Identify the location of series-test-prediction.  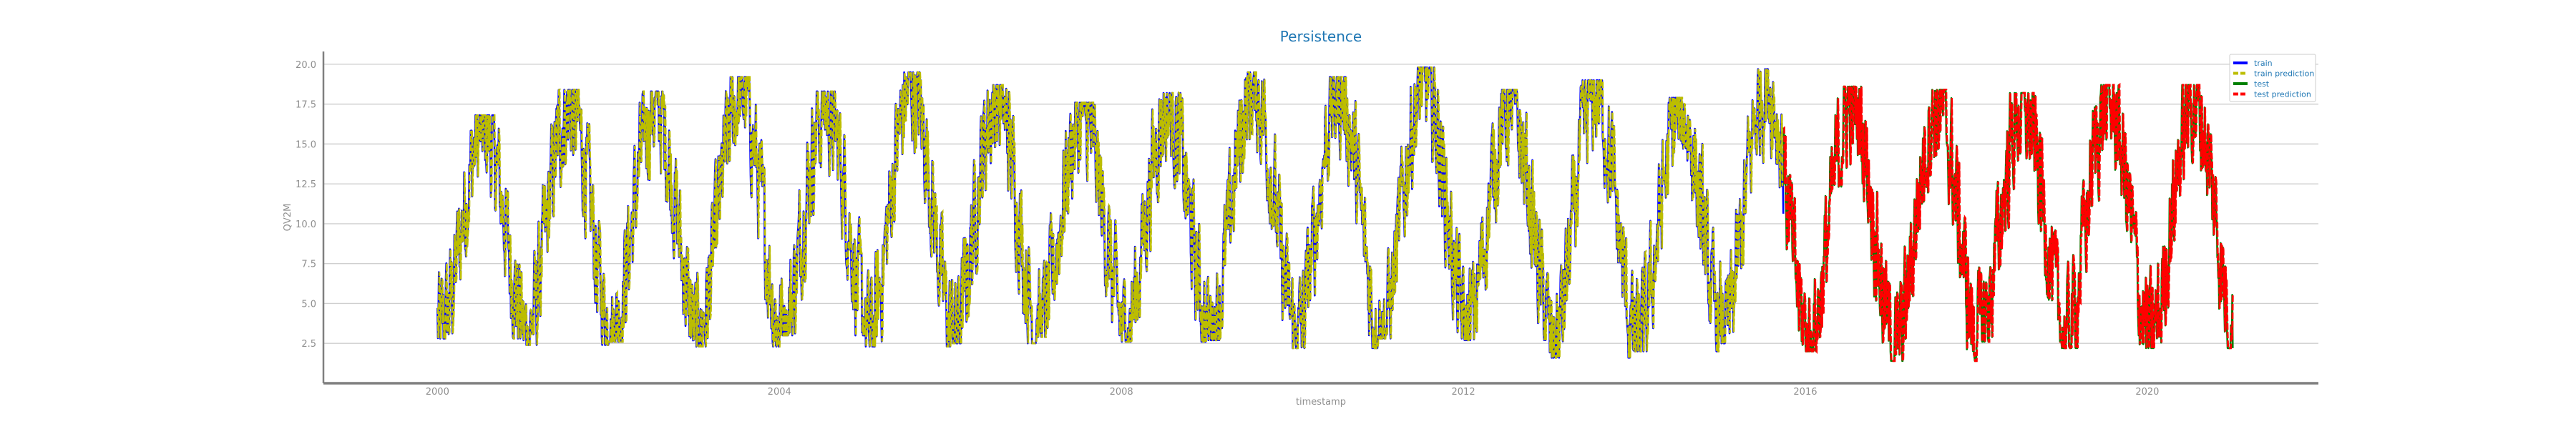
(2008, 222).